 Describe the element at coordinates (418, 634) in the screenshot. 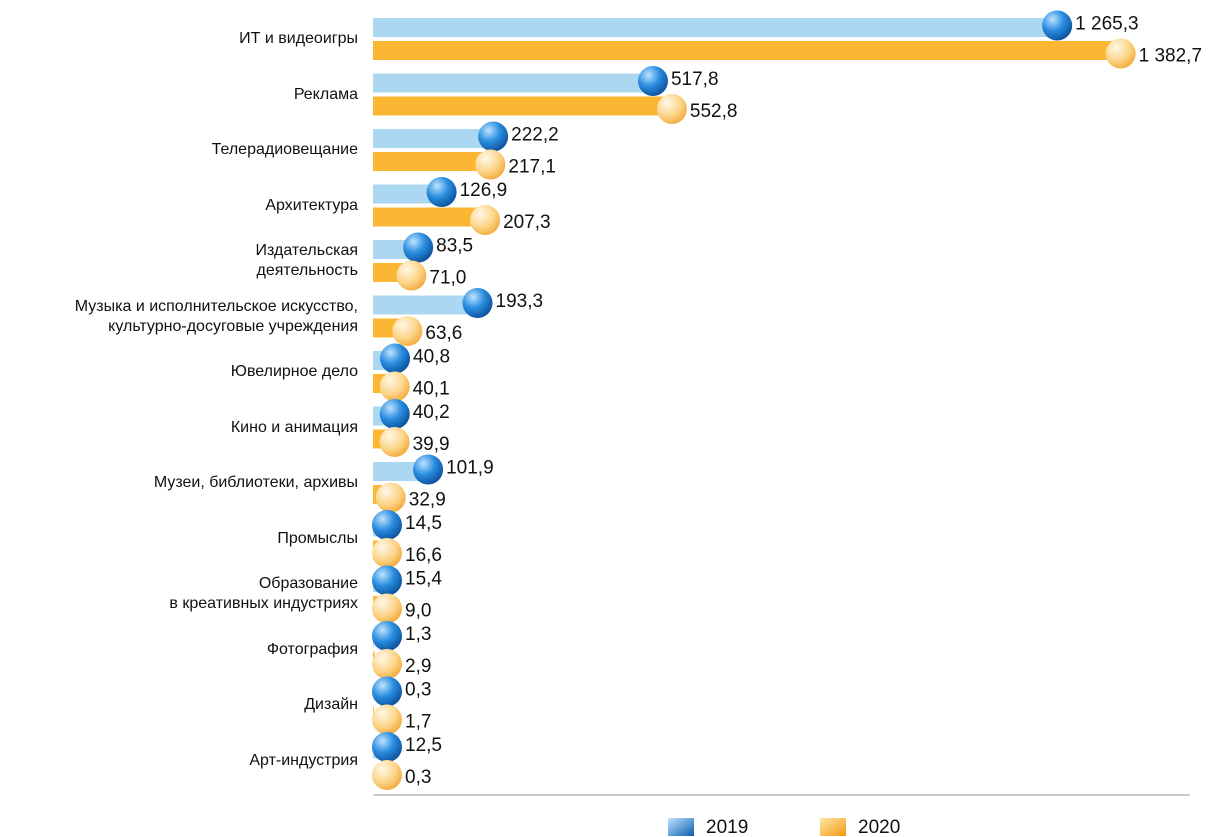

I see `value-label: 1,3` at that location.